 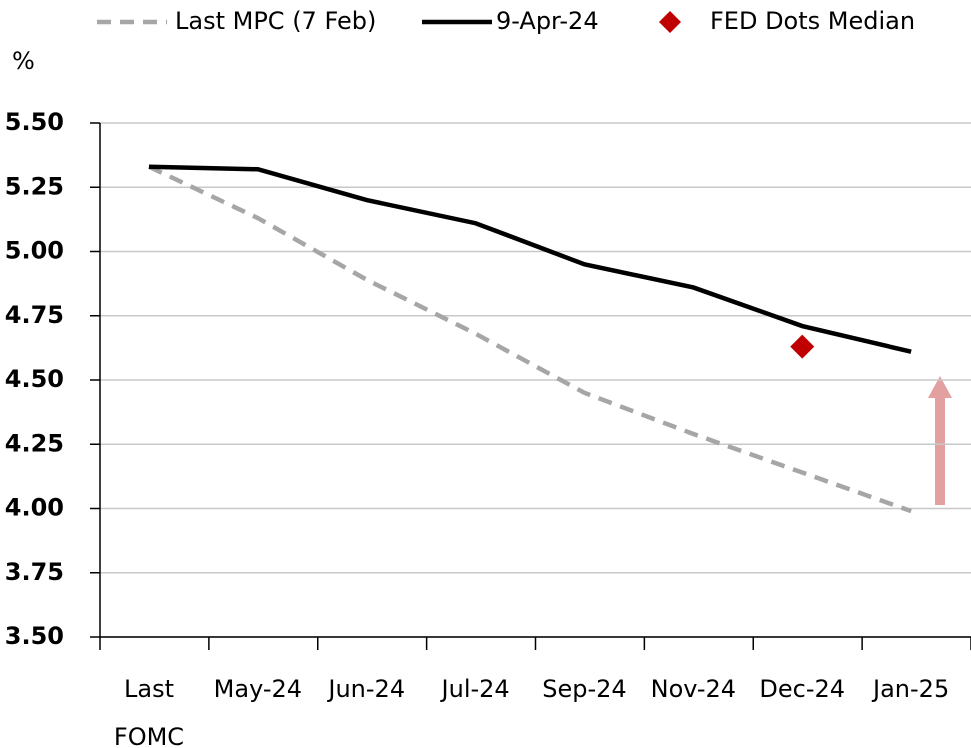 I want to click on increase-arrow, so click(x=940, y=440).